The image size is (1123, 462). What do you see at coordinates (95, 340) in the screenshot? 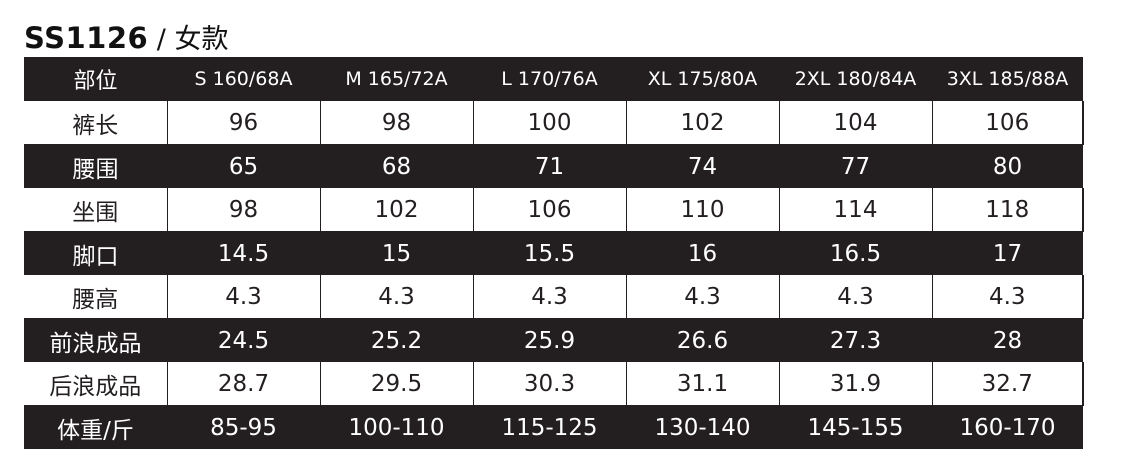
I see `row-label: 前浪成品` at bounding box center [95, 340].